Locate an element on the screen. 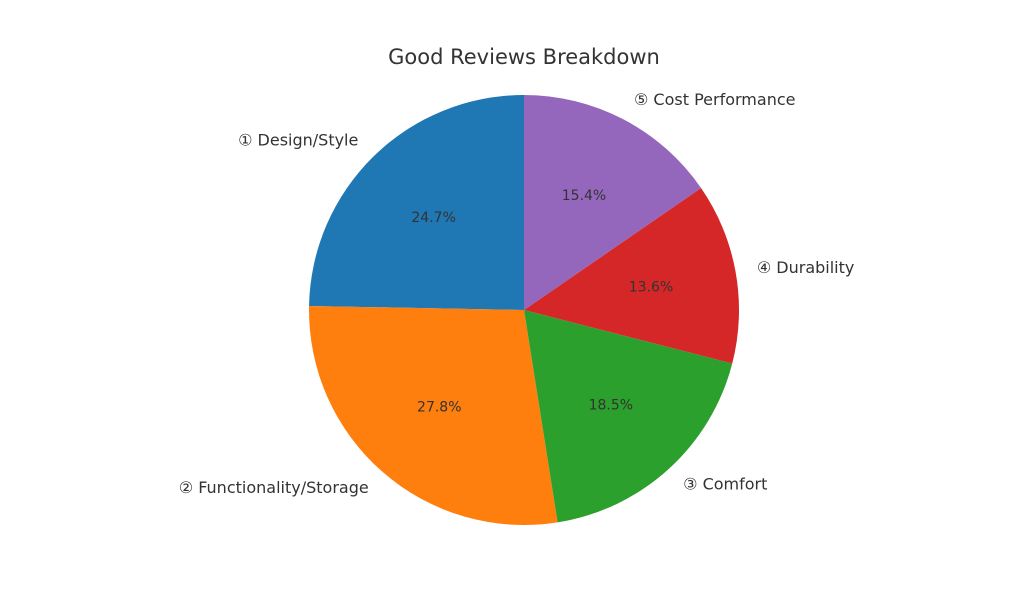 The height and width of the screenshot is (614, 1024). value-label: 15.4% is located at coordinates (584, 196).